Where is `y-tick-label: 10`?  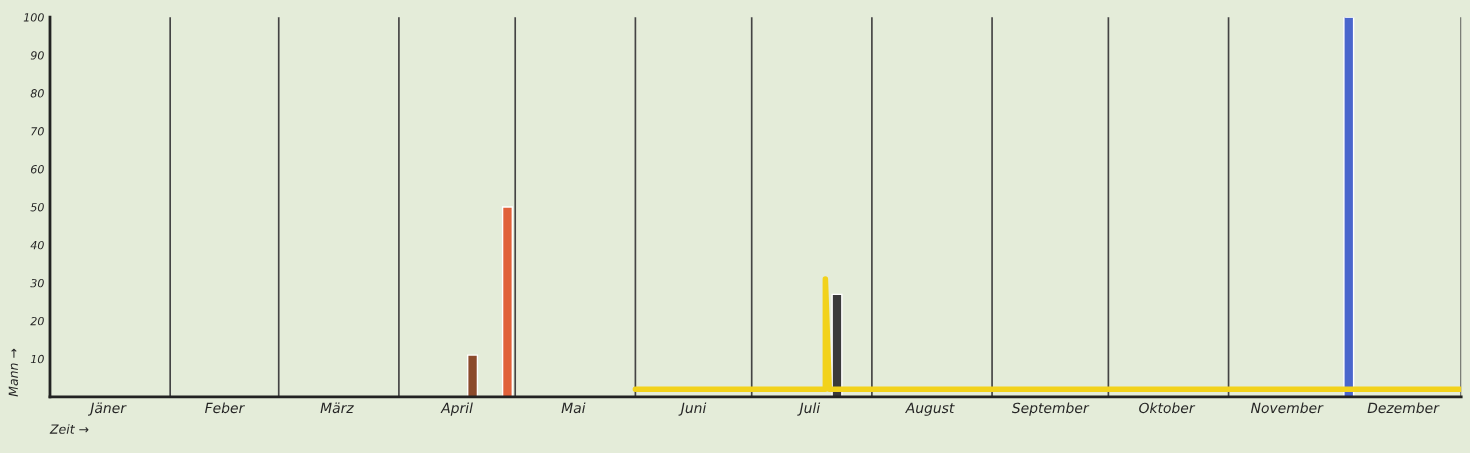 y-tick-label: 10 is located at coordinates (37, 359).